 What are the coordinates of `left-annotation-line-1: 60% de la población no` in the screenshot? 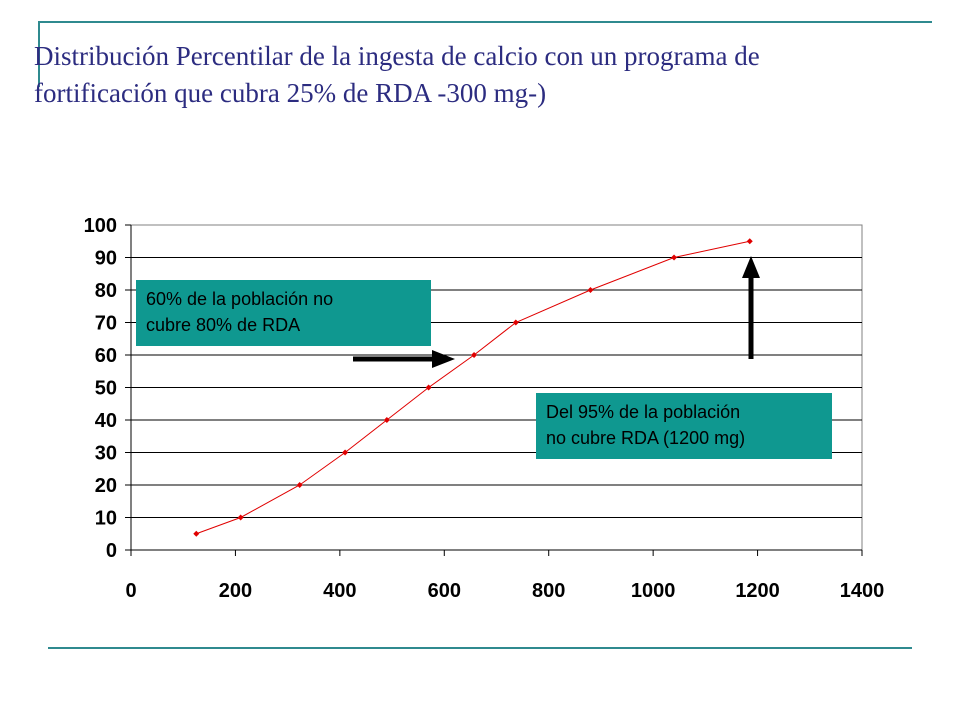 It's located at (240, 299).